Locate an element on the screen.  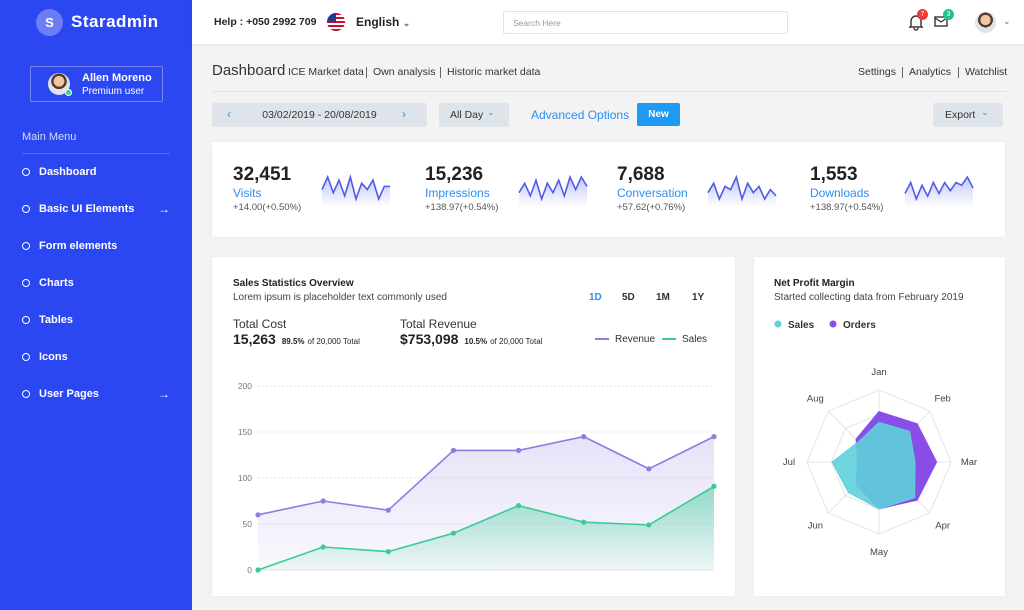
user-role: Premium user is located at coordinates (113, 91).